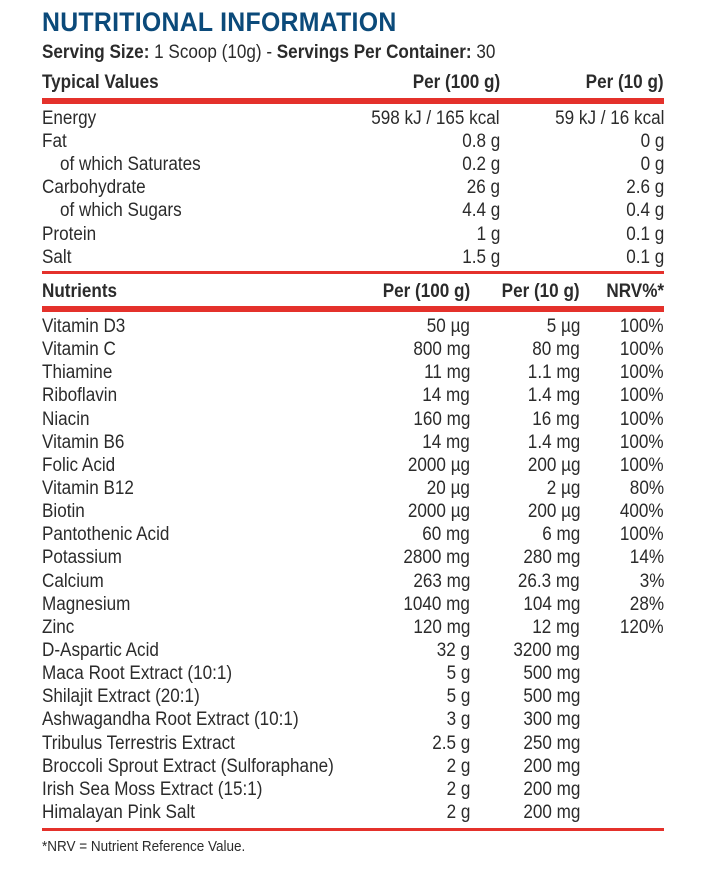 The height and width of the screenshot is (877, 725). Describe the element at coordinates (441, 627) in the screenshot. I see `value-per-100g: 120 mg` at that location.